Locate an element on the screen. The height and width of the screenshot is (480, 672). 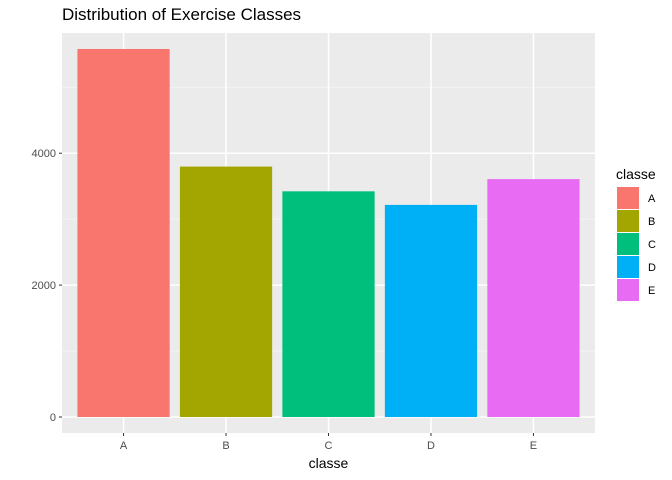
legend-key-d is located at coordinates (628, 267).